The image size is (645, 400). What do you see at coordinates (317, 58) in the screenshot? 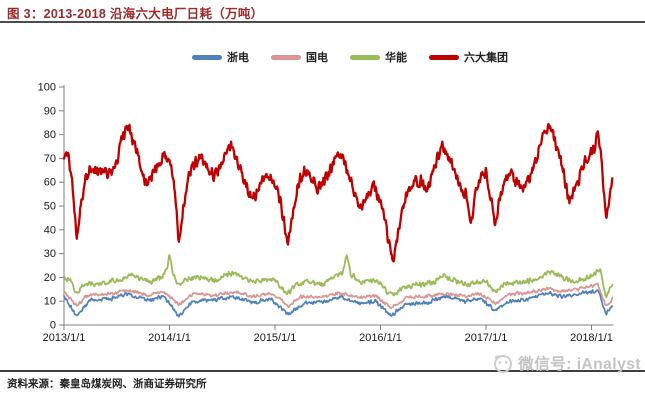
I see `legend-label-guodian: 国电` at bounding box center [317, 58].